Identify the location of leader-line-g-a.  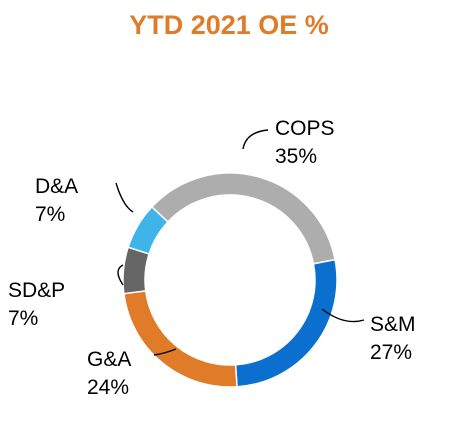
(165, 352).